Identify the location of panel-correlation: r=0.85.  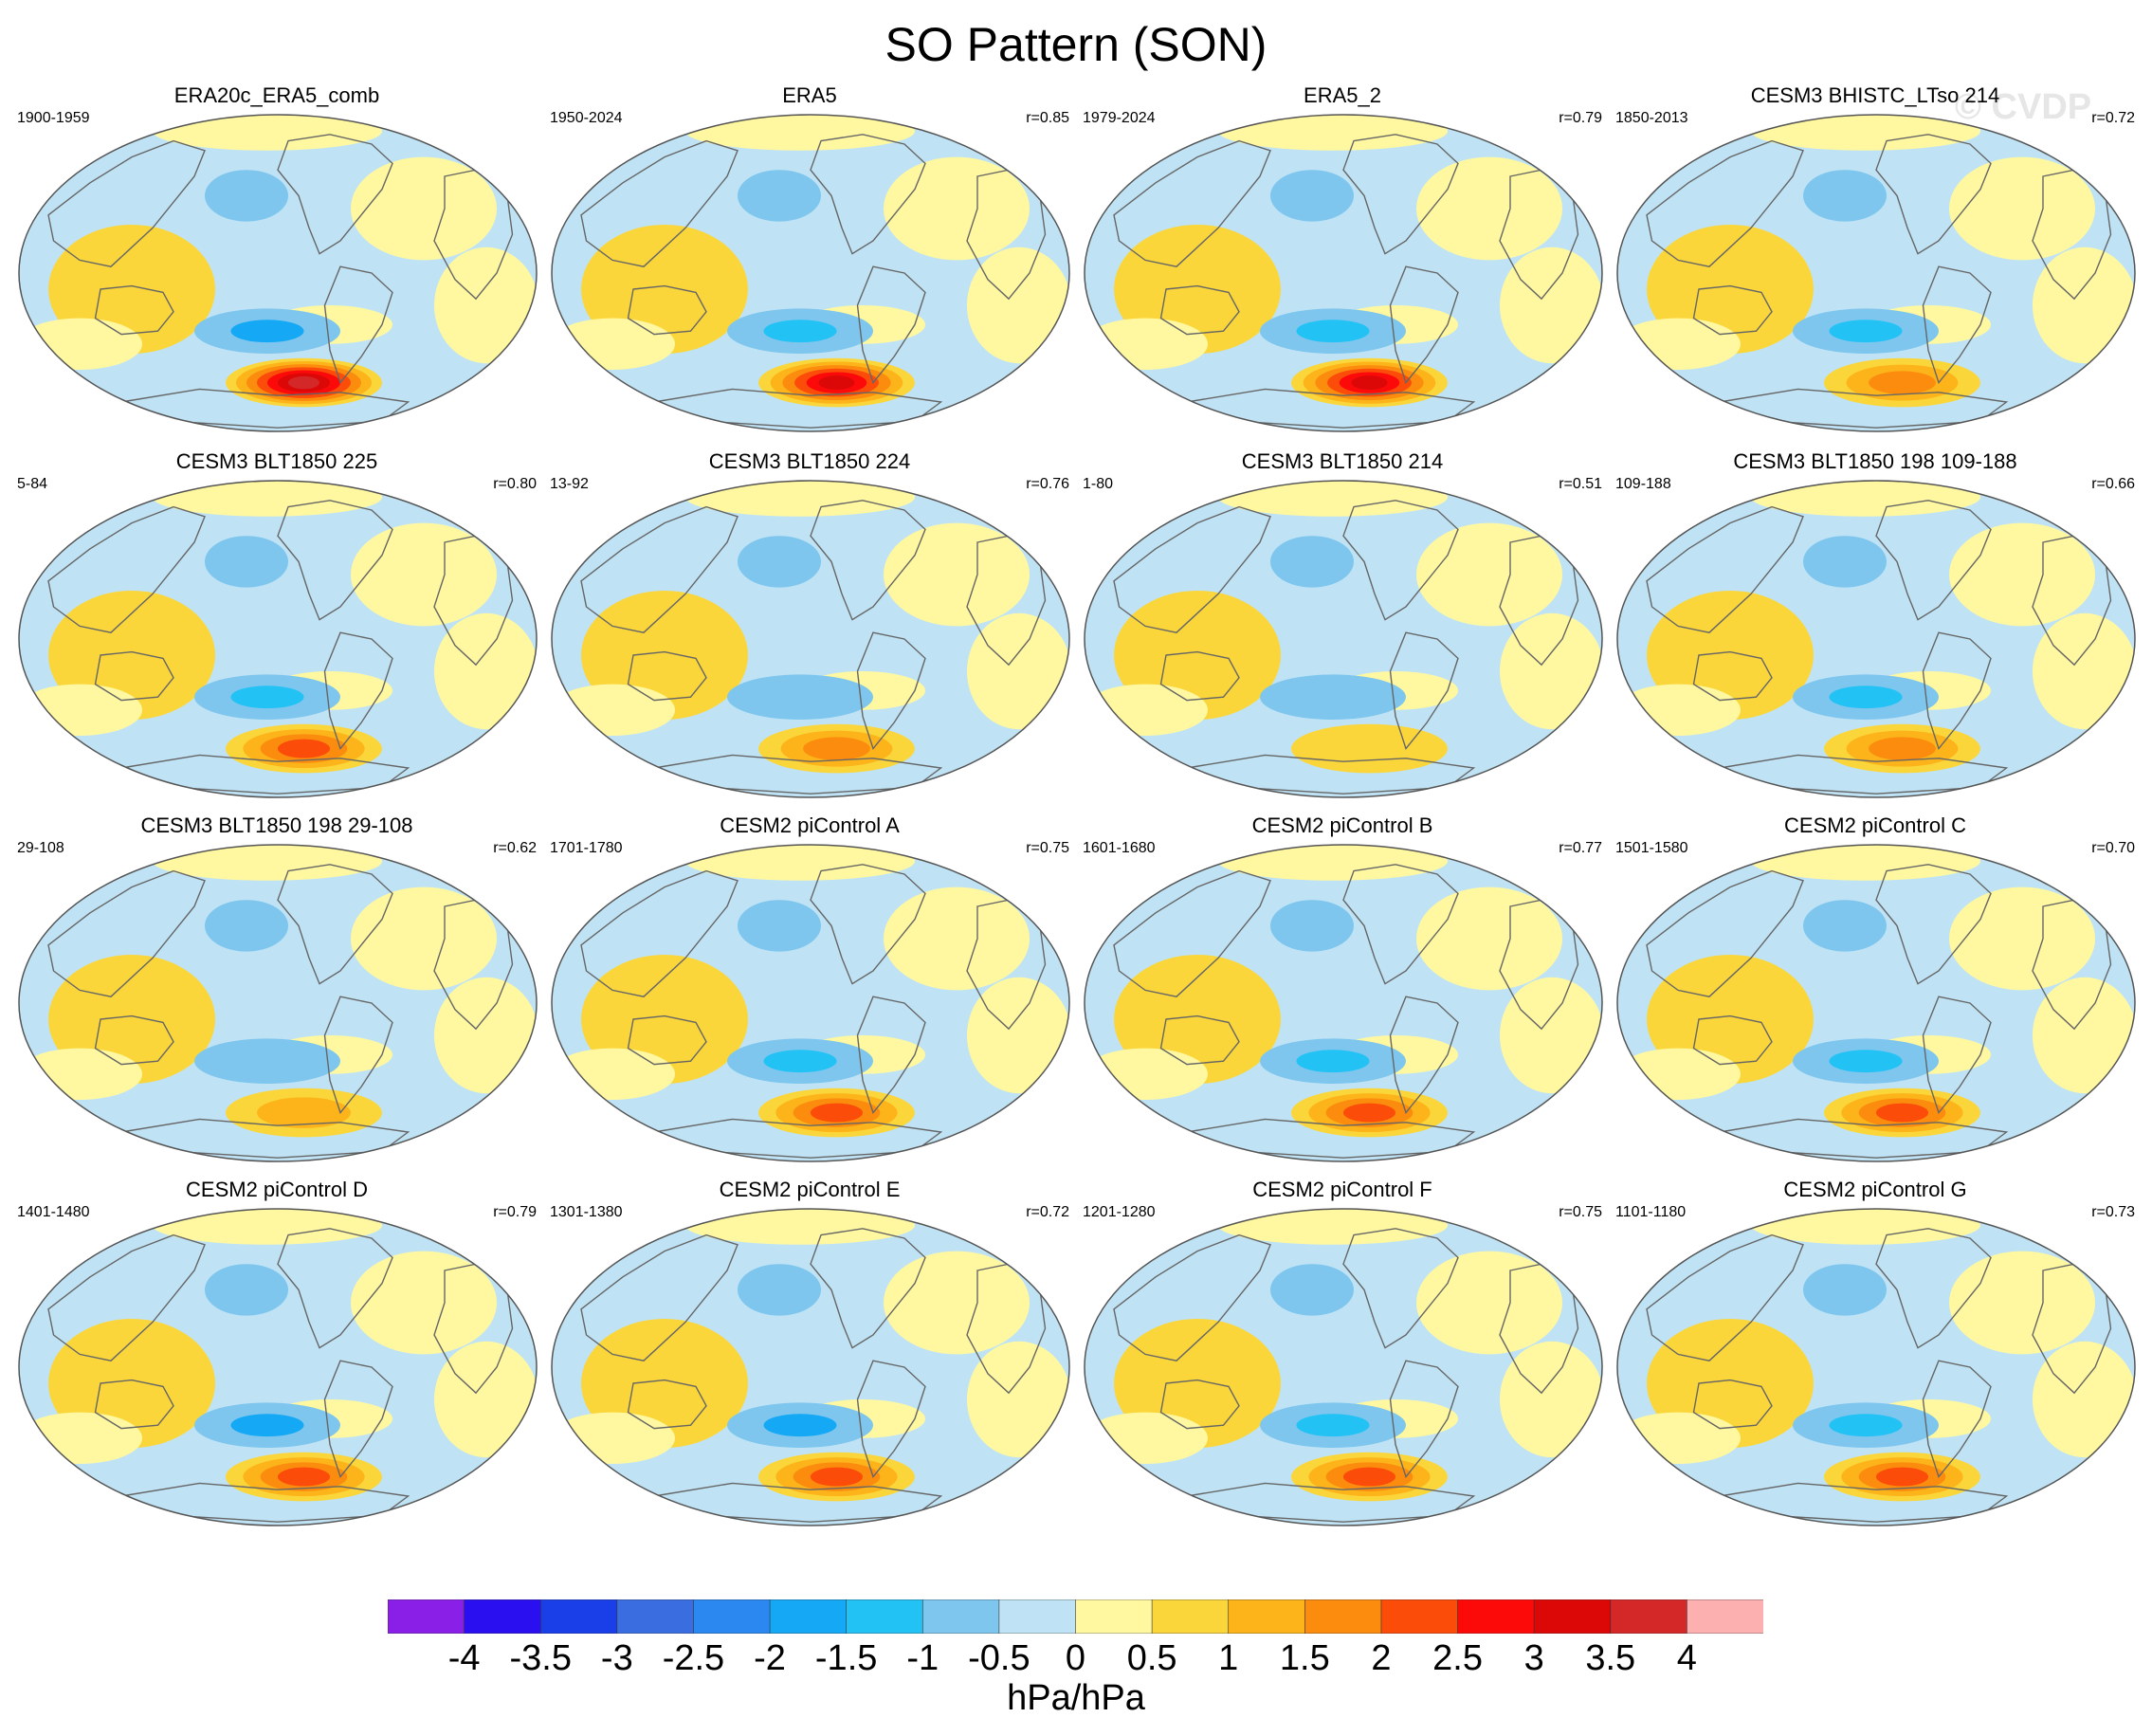
(1047, 118).